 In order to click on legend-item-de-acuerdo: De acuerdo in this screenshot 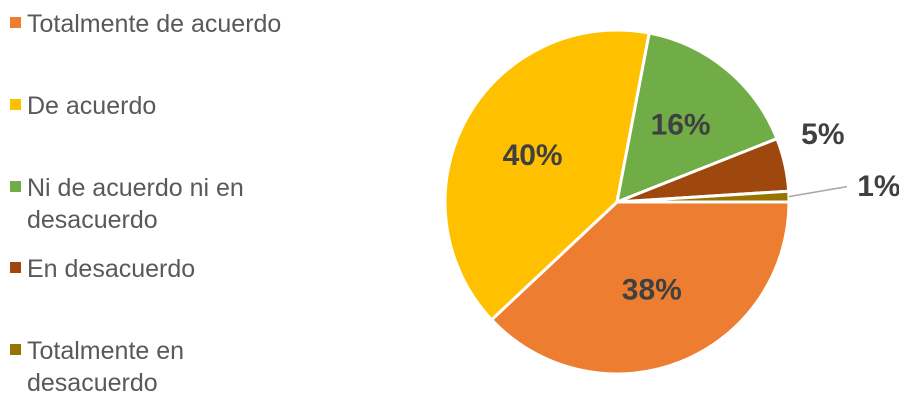, I will do `click(168, 106)`.